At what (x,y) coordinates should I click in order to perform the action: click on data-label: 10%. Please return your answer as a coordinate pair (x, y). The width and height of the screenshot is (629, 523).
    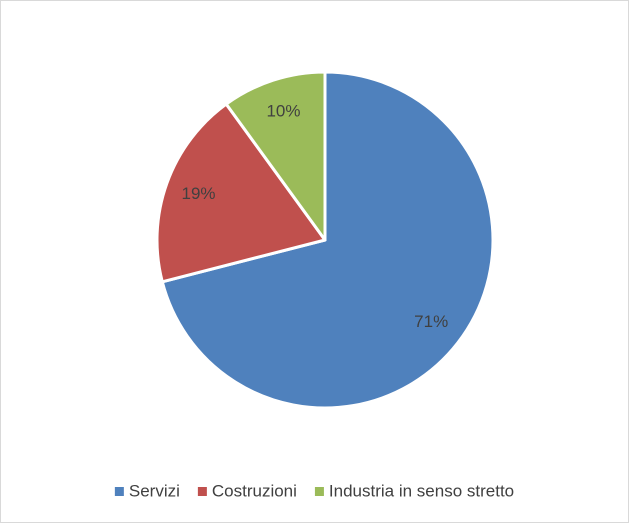
    Looking at the image, I should click on (283, 111).